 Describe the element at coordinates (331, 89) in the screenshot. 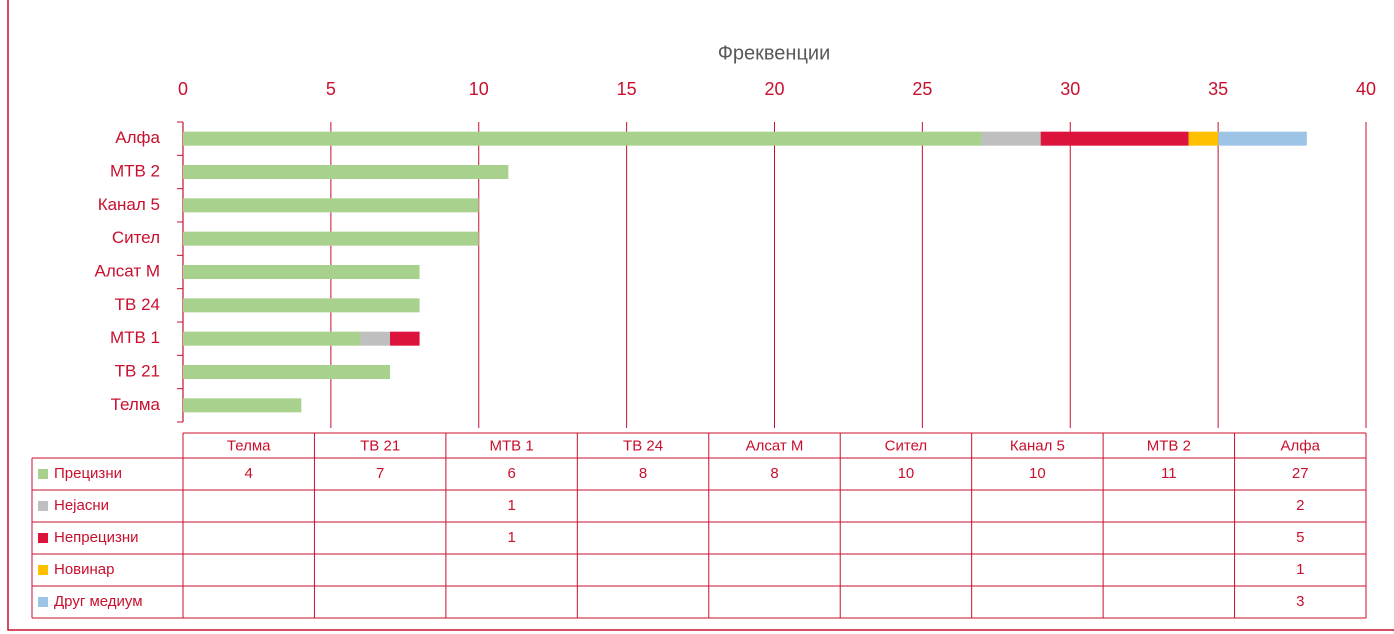

I see `x-tick-label: 5` at that location.